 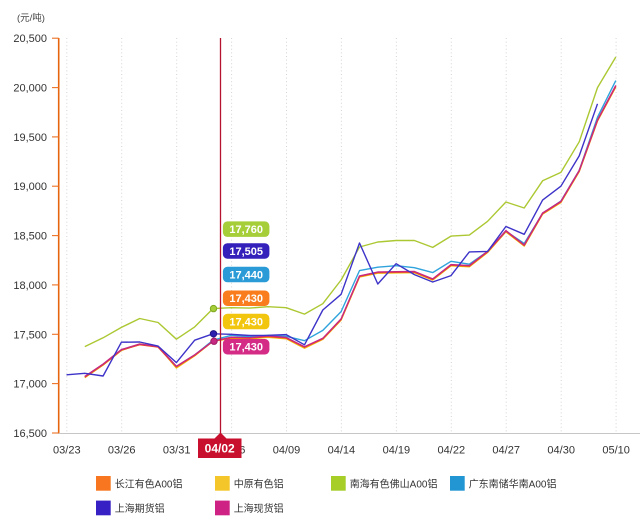 What do you see at coordinates (30, 434) in the screenshot?
I see `svg-text: 16,500` at bounding box center [30, 434].